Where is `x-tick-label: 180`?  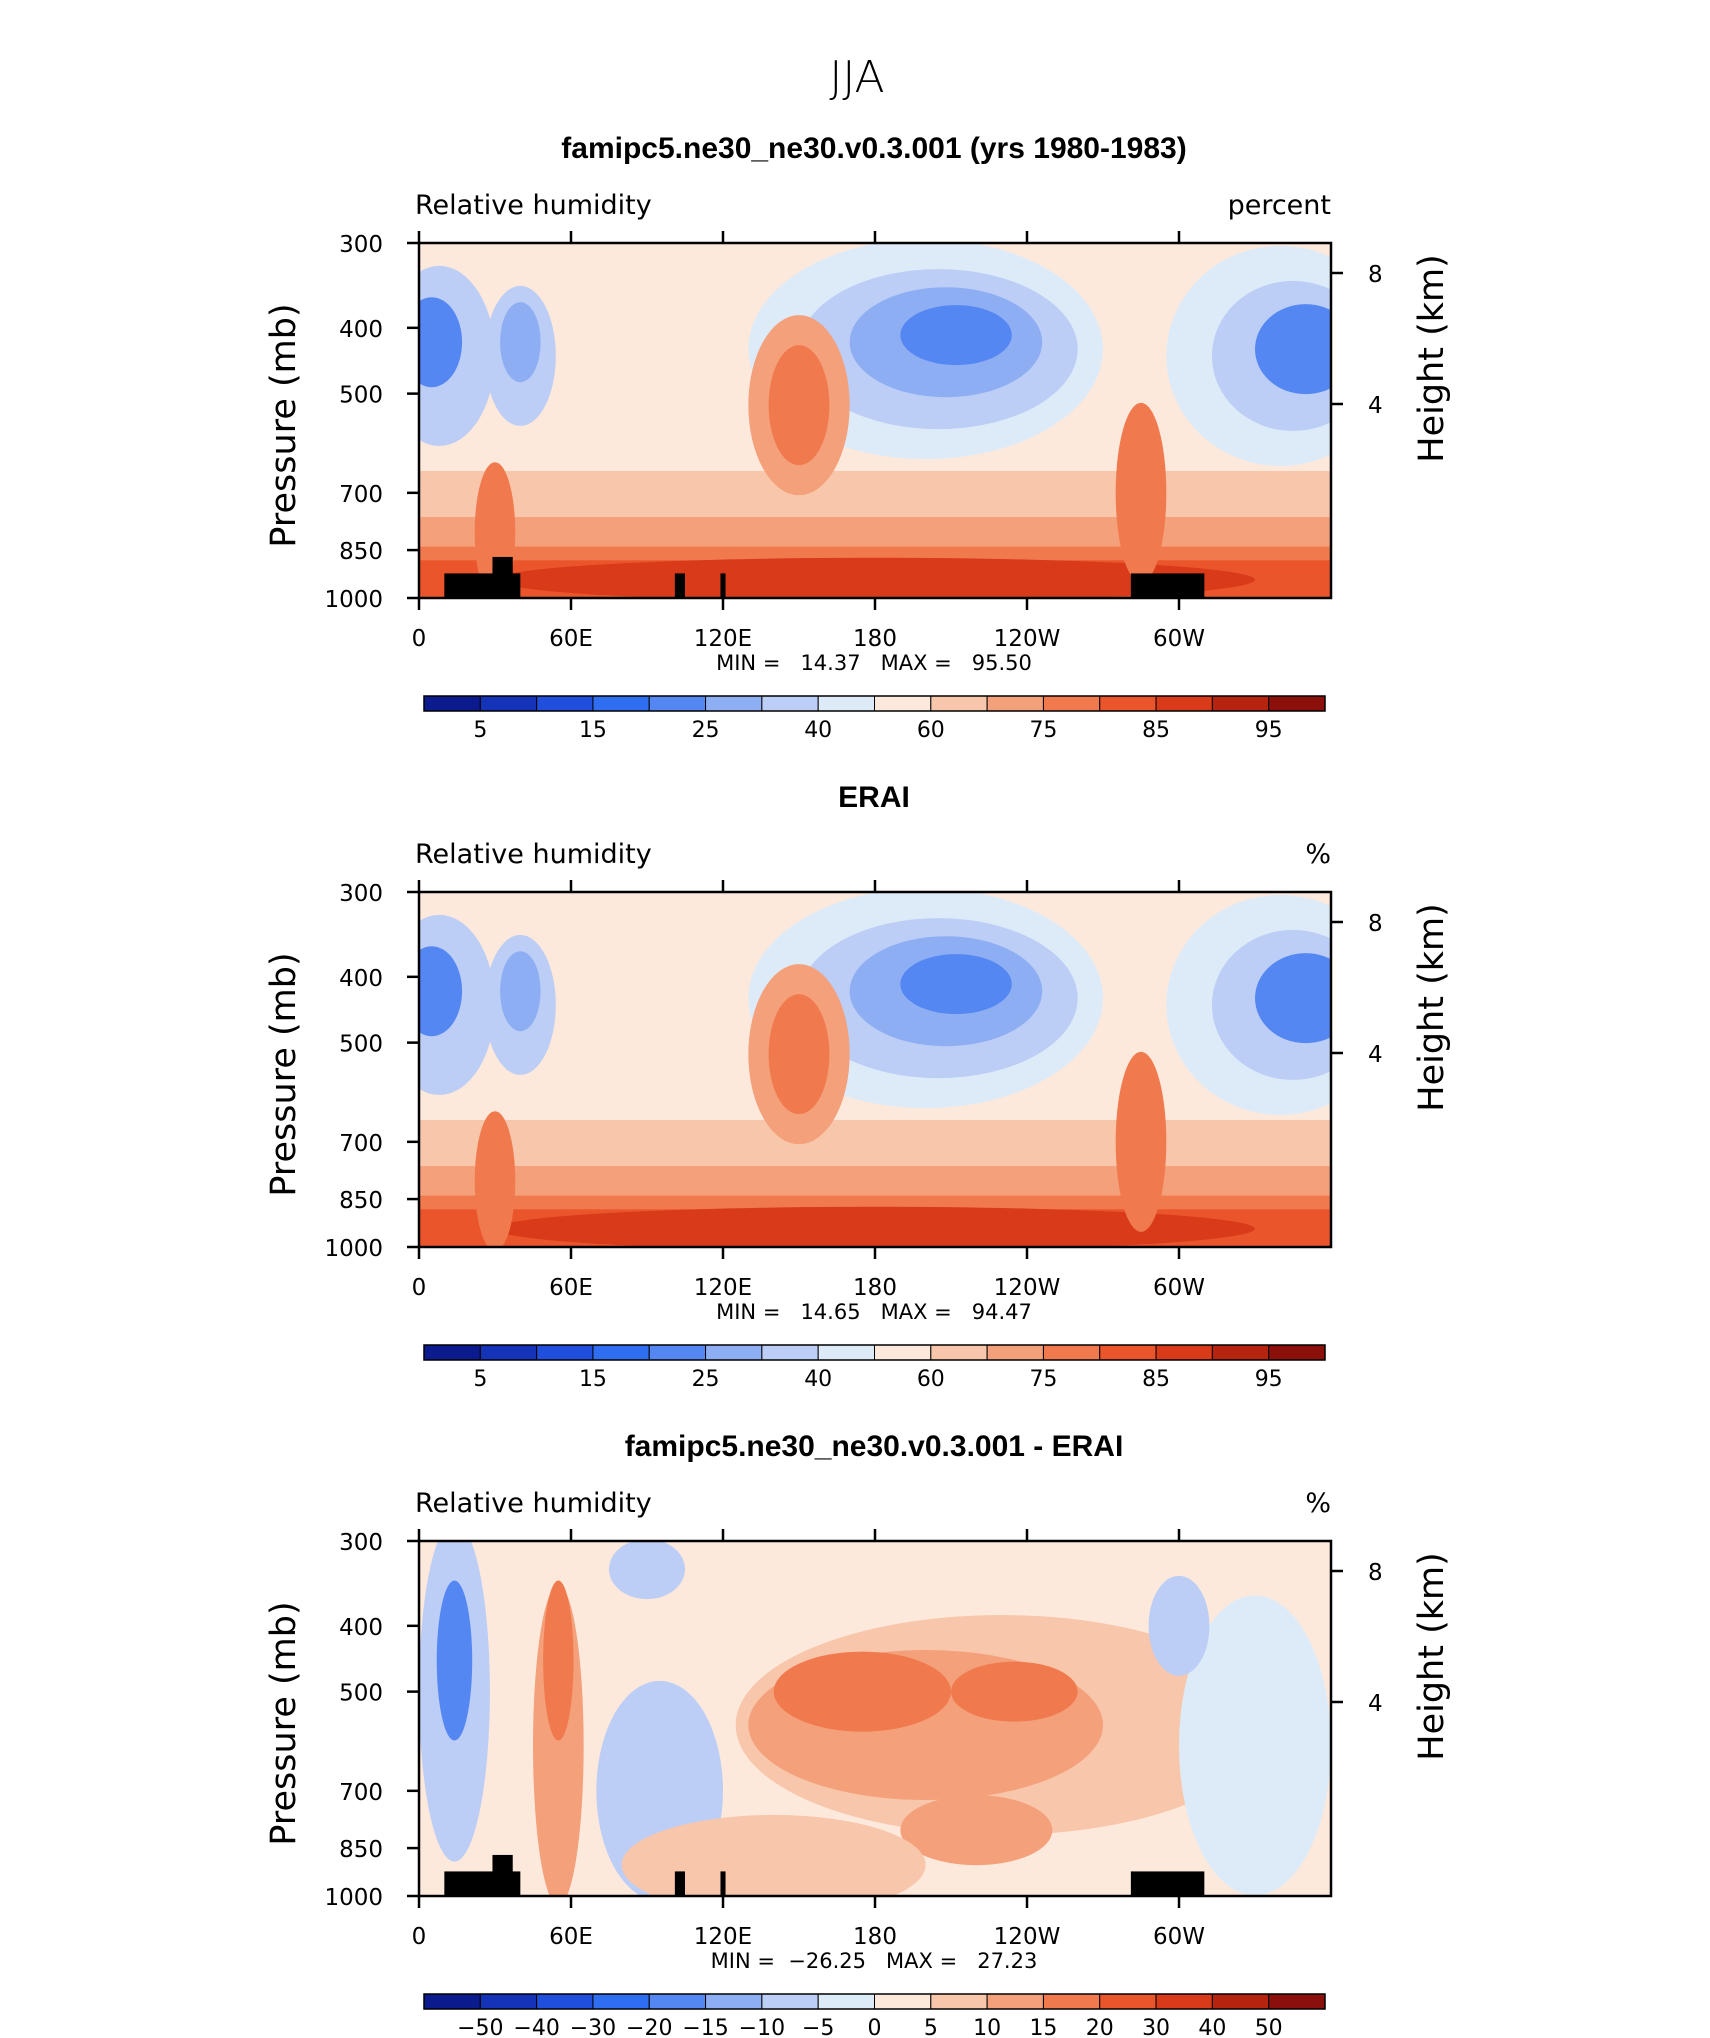
x-tick-label: 180 is located at coordinates (875, 1937).